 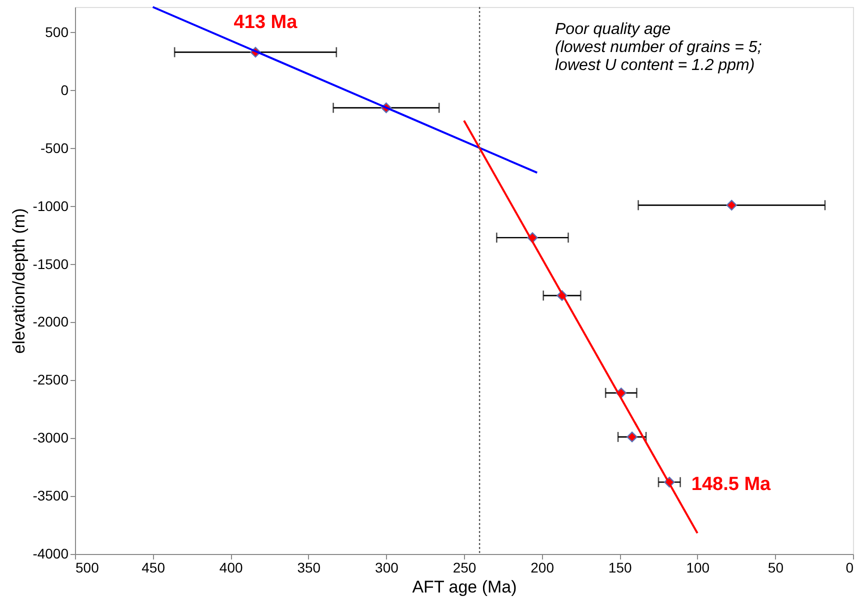 I want to click on y-tick-label: -500, so click(x=54, y=148).